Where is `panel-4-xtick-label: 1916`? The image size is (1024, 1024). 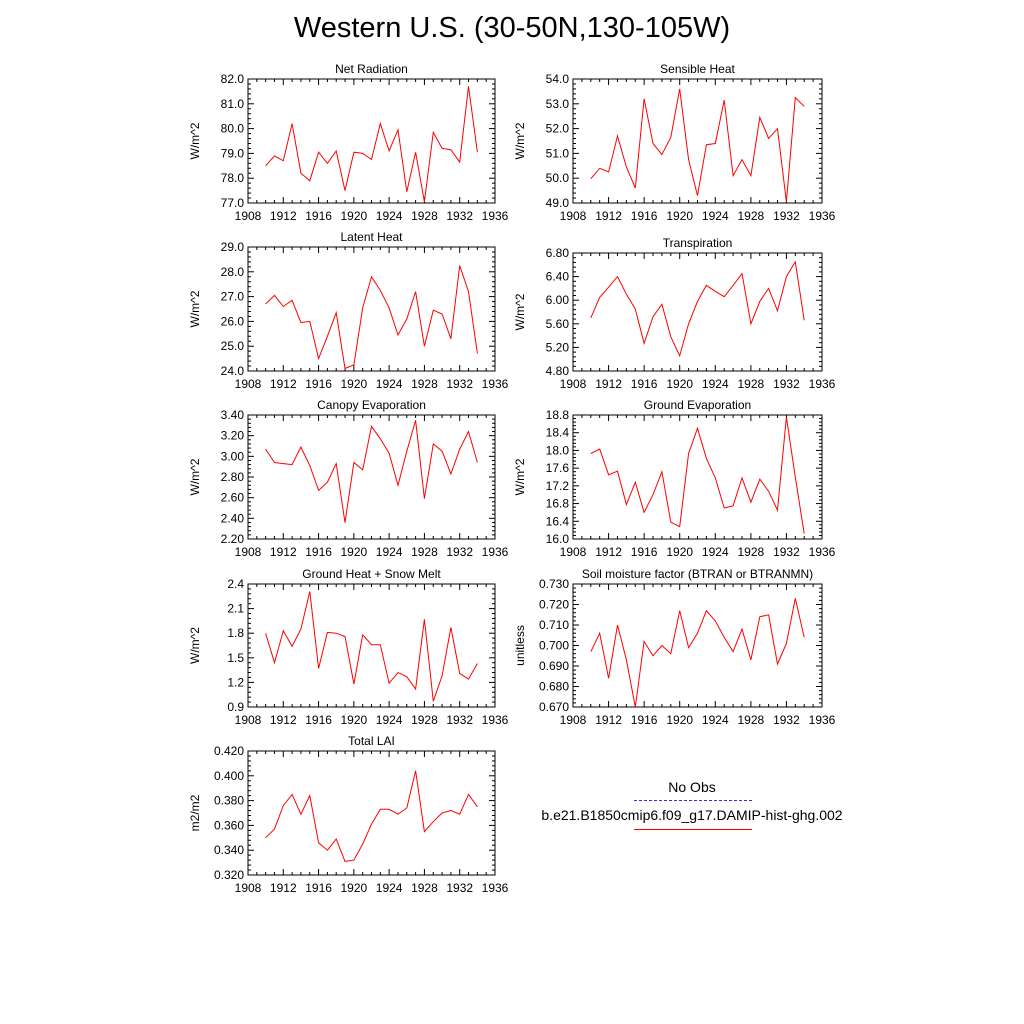 panel-4-xtick-label: 1916 is located at coordinates (318, 552).